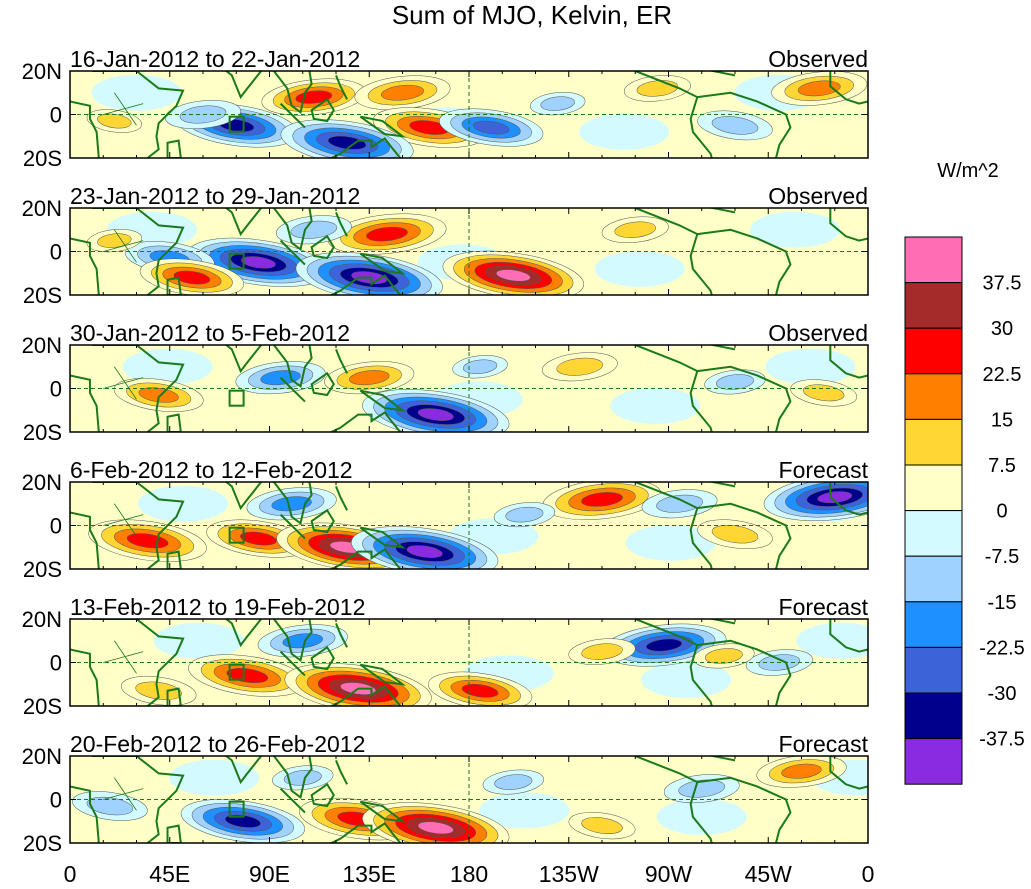  What do you see at coordinates (1002, 740) in the screenshot?
I see `colorbar-level-label: -37.5` at bounding box center [1002, 740].